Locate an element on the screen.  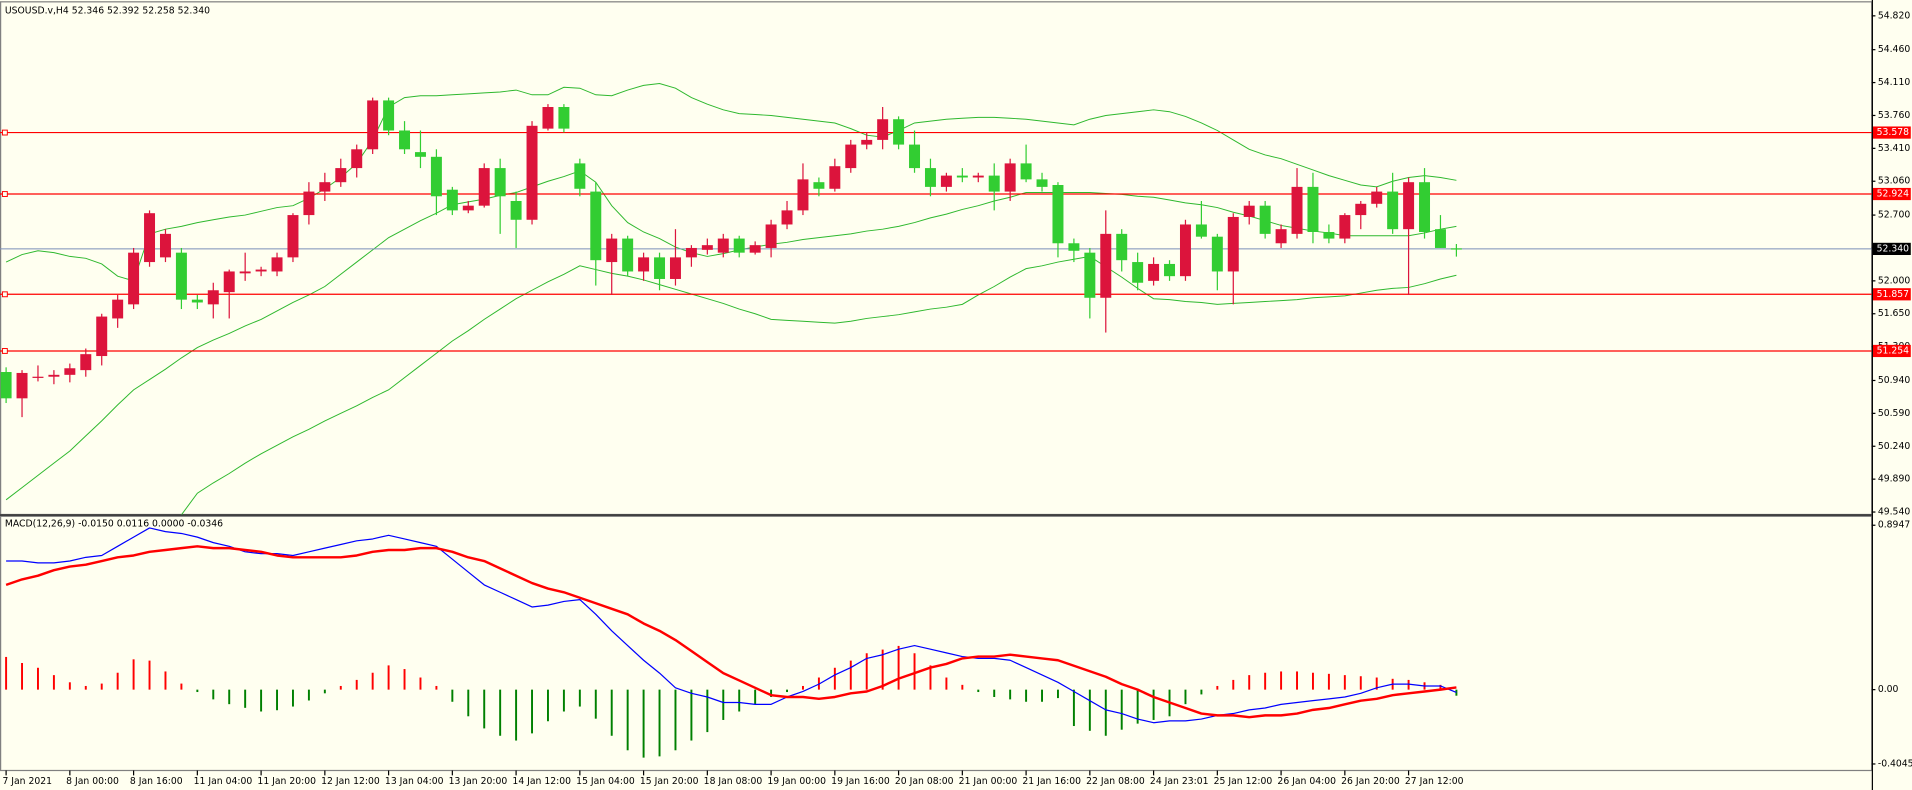
x-tick-label: 21 Jan 00:00 is located at coordinates (988, 781).